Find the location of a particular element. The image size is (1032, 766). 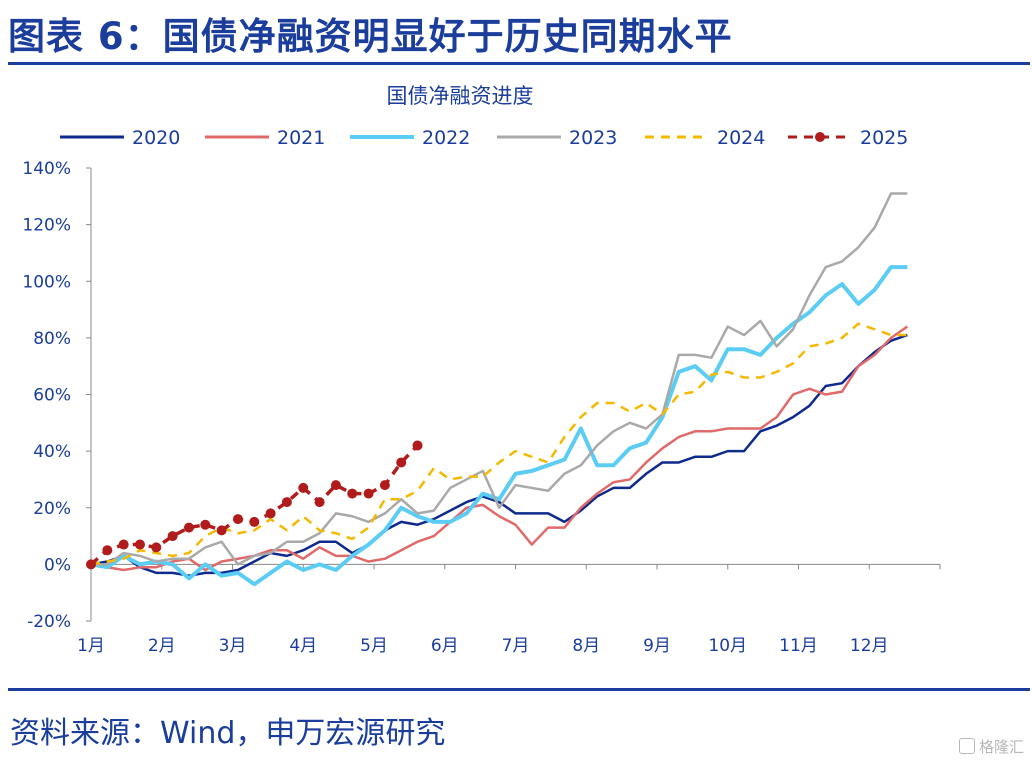

x-tick-label: 8月 is located at coordinates (586, 646).